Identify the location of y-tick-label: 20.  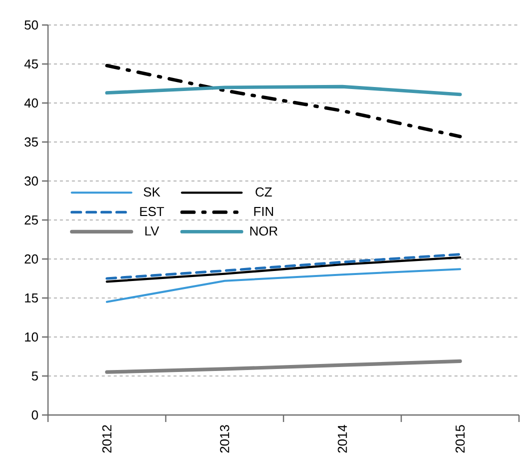
(31, 259).